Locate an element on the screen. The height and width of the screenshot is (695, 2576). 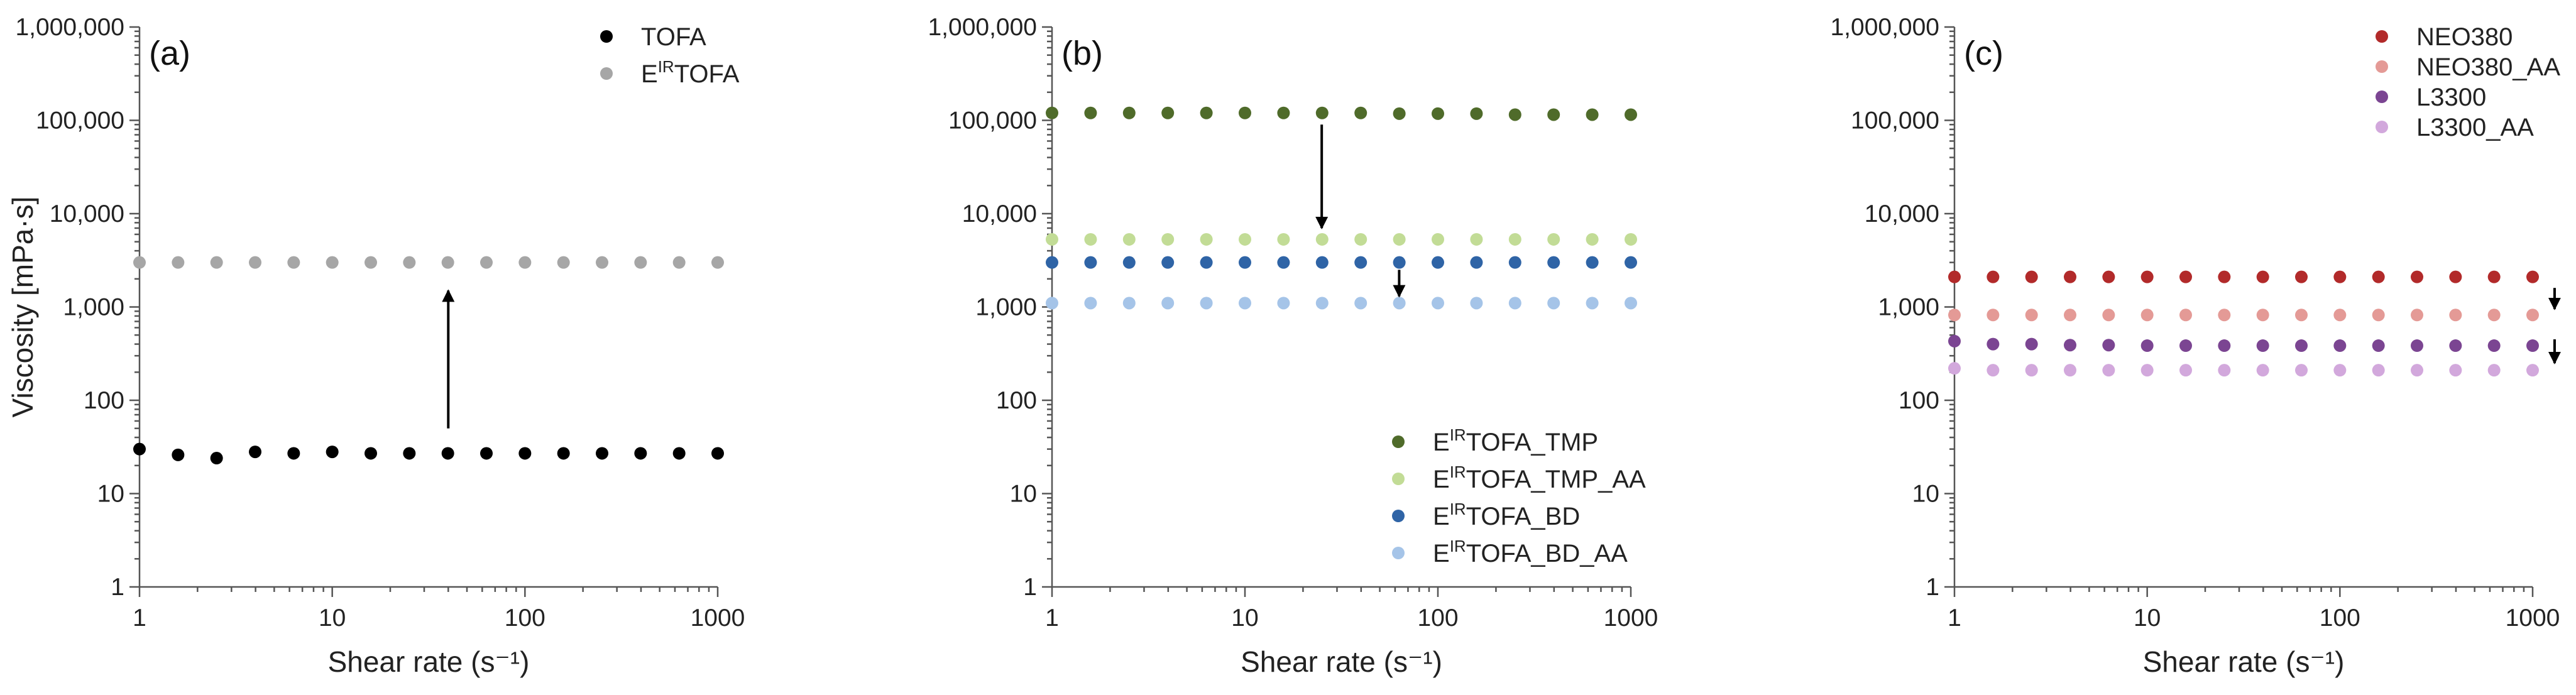
legend-entry: EIRTOFA_TMP is located at coordinates (1515, 440).